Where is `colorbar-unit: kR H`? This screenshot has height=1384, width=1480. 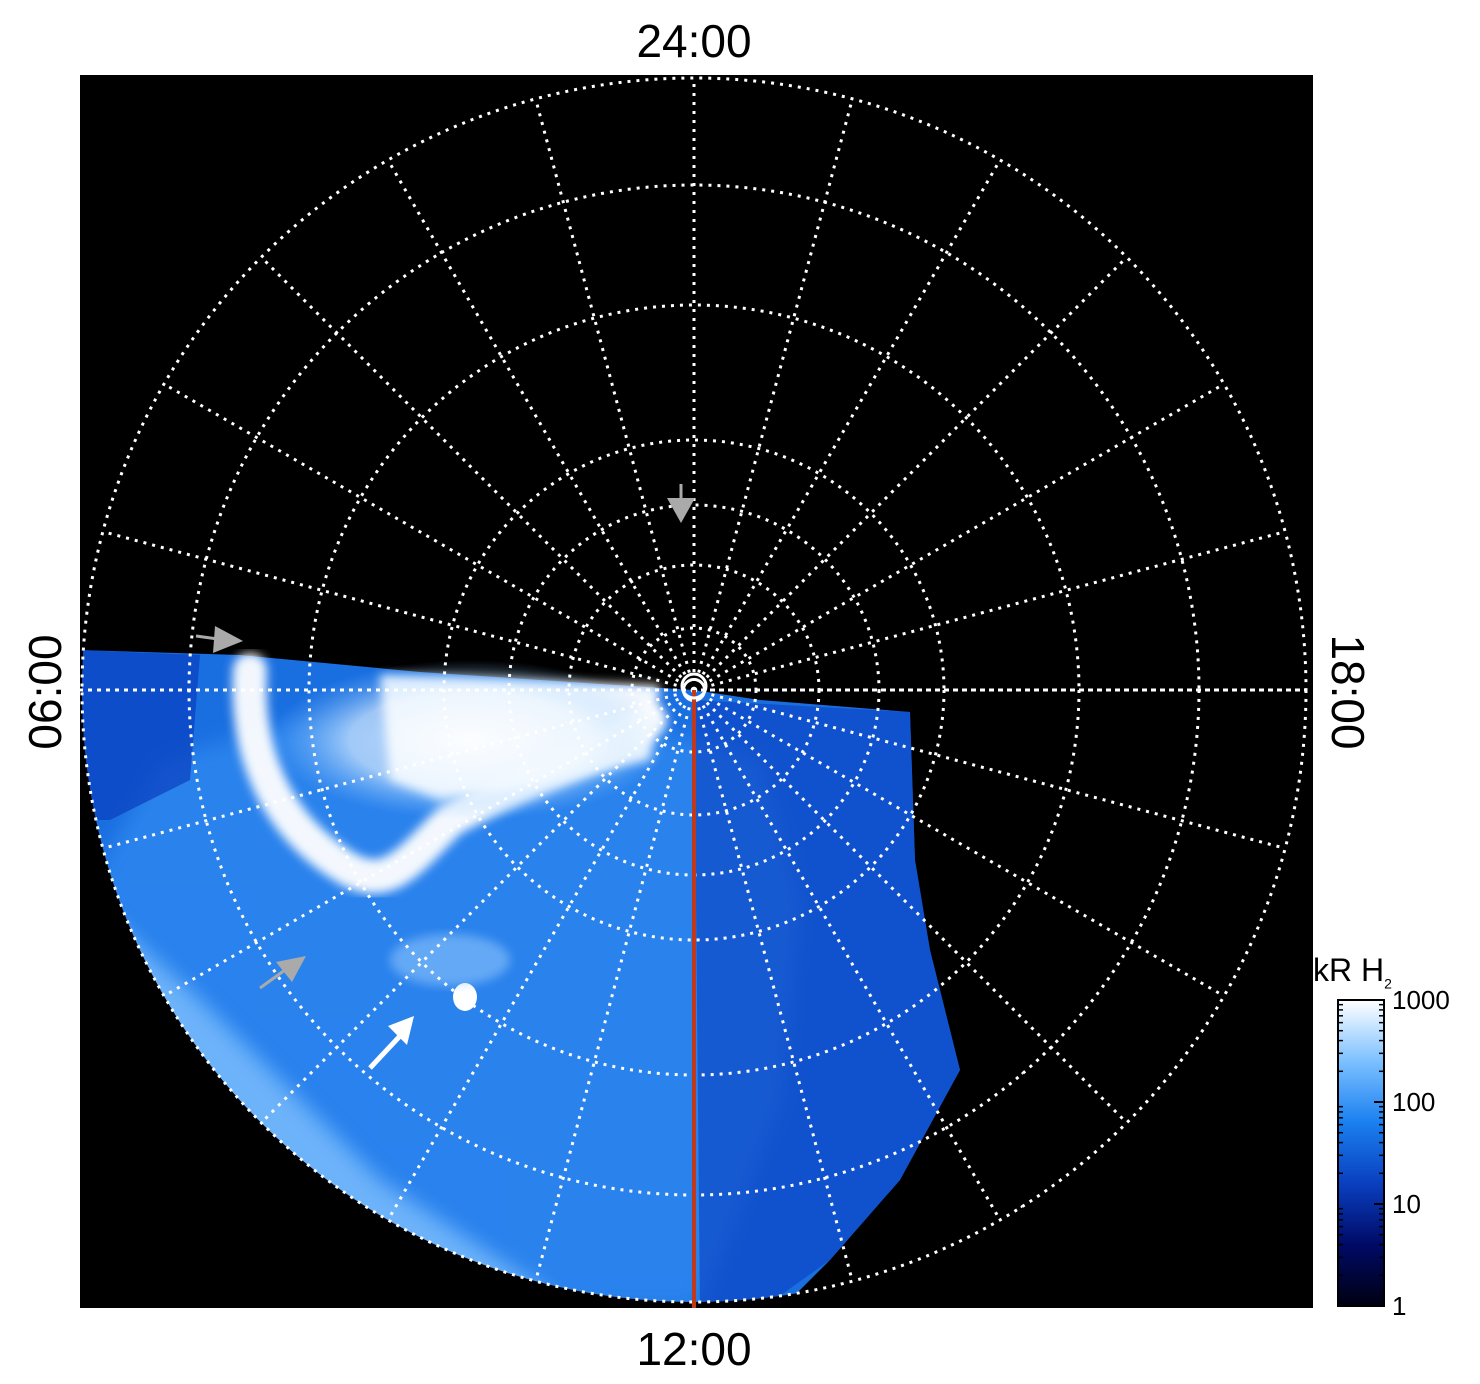 colorbar-unit: kR H is located at coordinates (1349, 970).